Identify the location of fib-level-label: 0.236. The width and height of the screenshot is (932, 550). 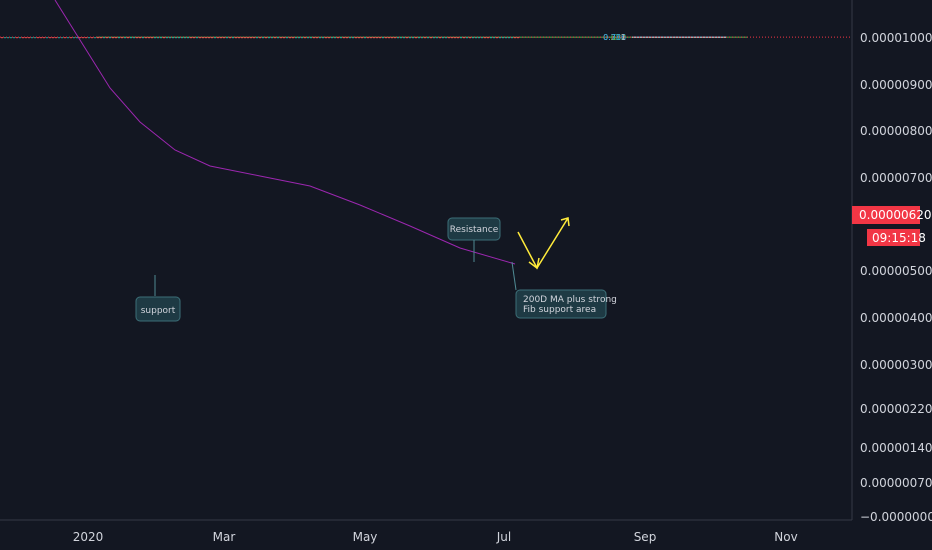
(614, 37).